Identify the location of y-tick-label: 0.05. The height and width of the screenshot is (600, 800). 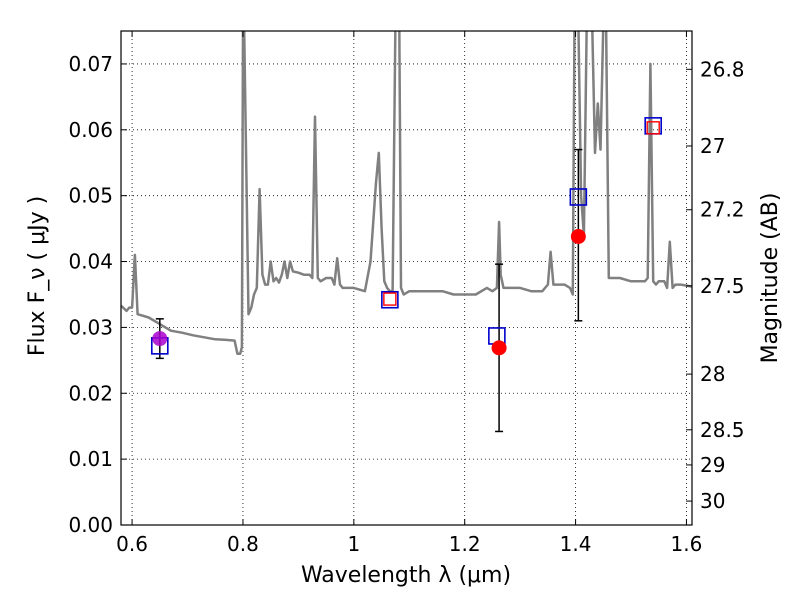
(90, 196).